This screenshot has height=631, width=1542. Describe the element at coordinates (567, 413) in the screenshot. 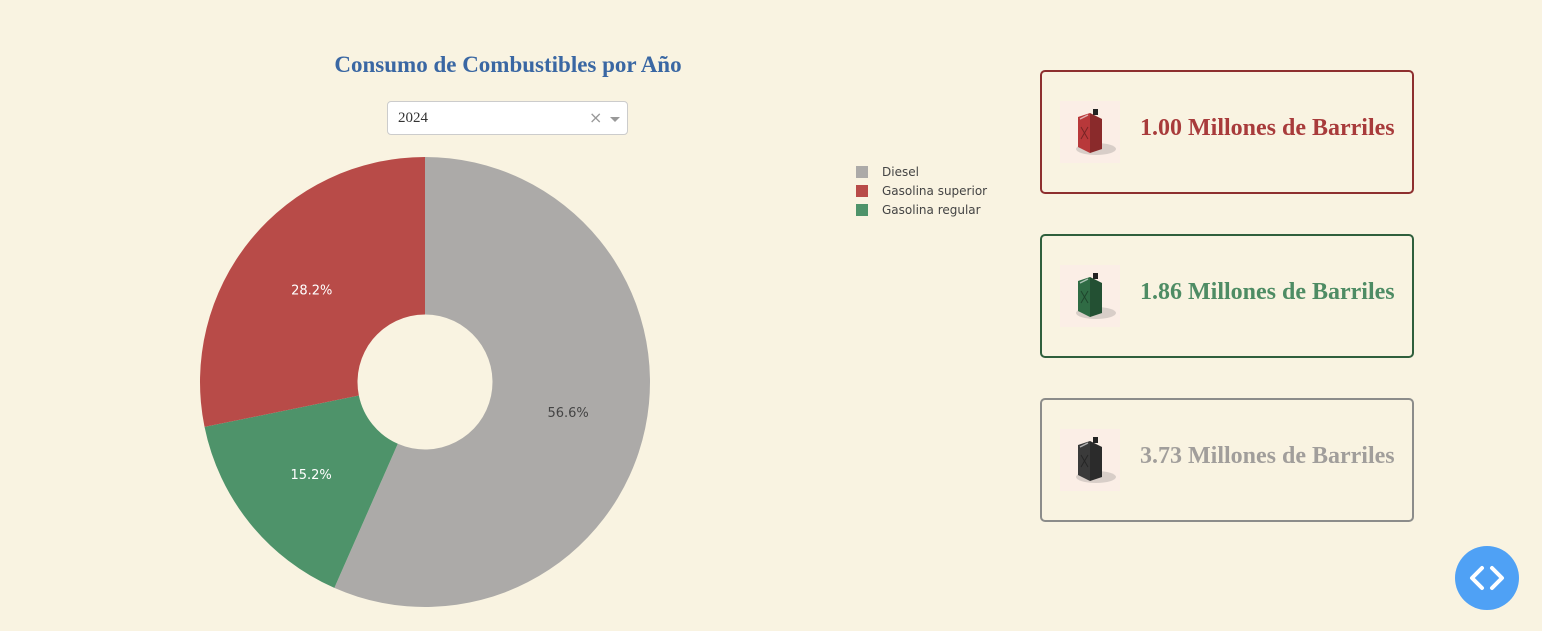

I see `slice-label: 56.6%` at that location.